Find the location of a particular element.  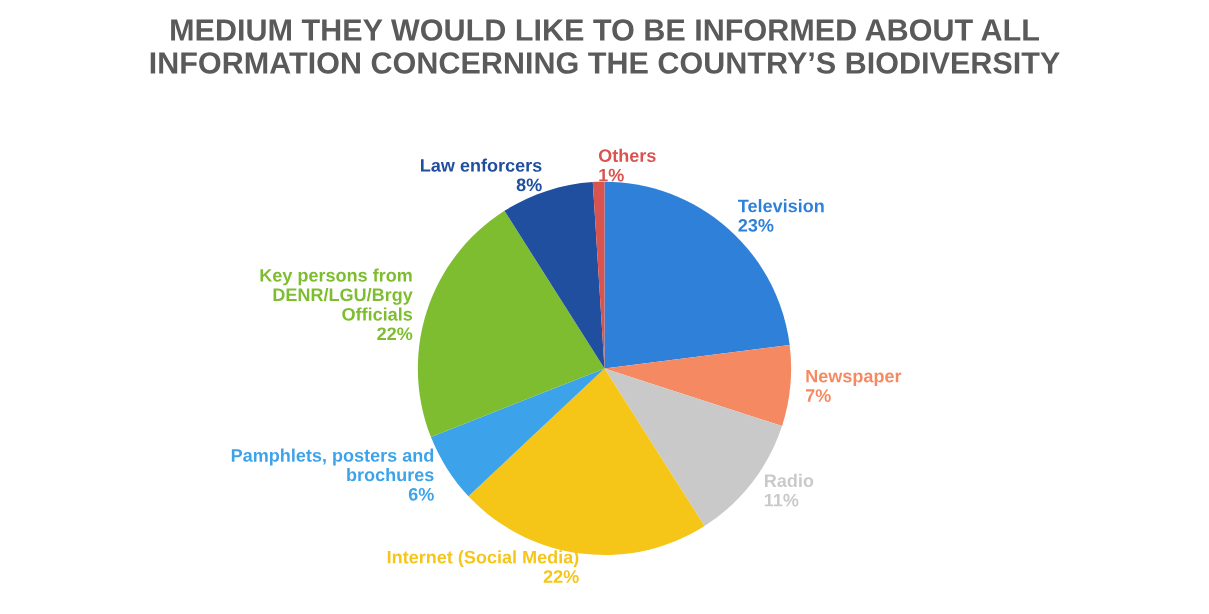

slice-label: Television is located at coordinates (781, 206).